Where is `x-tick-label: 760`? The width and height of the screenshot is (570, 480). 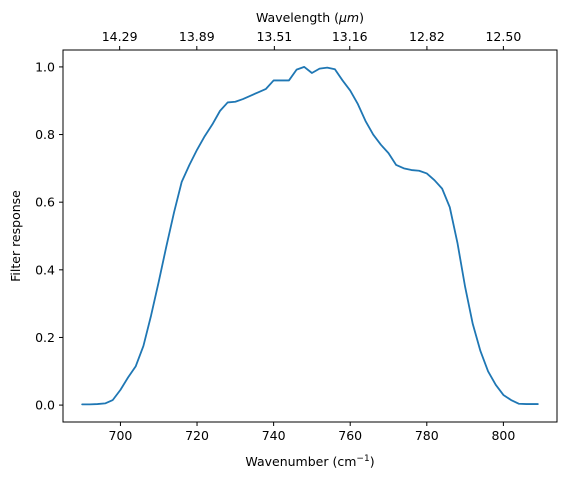 x-tick-label: 760 is located at coordinates (350, 435).